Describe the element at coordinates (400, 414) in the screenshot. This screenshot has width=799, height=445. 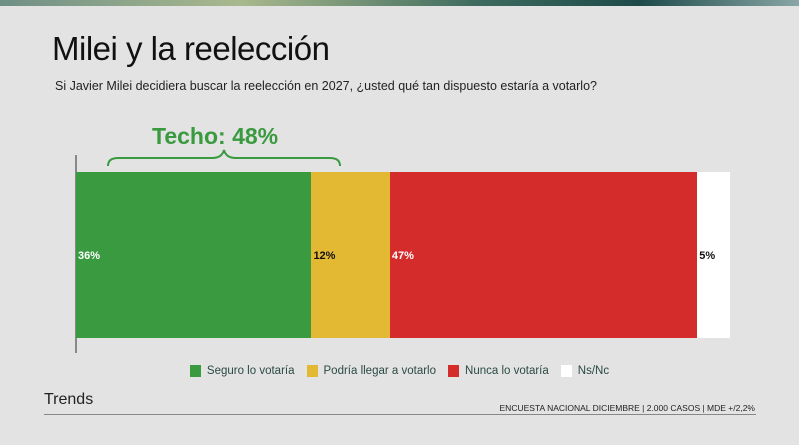
I see `footer-divider` at that location.